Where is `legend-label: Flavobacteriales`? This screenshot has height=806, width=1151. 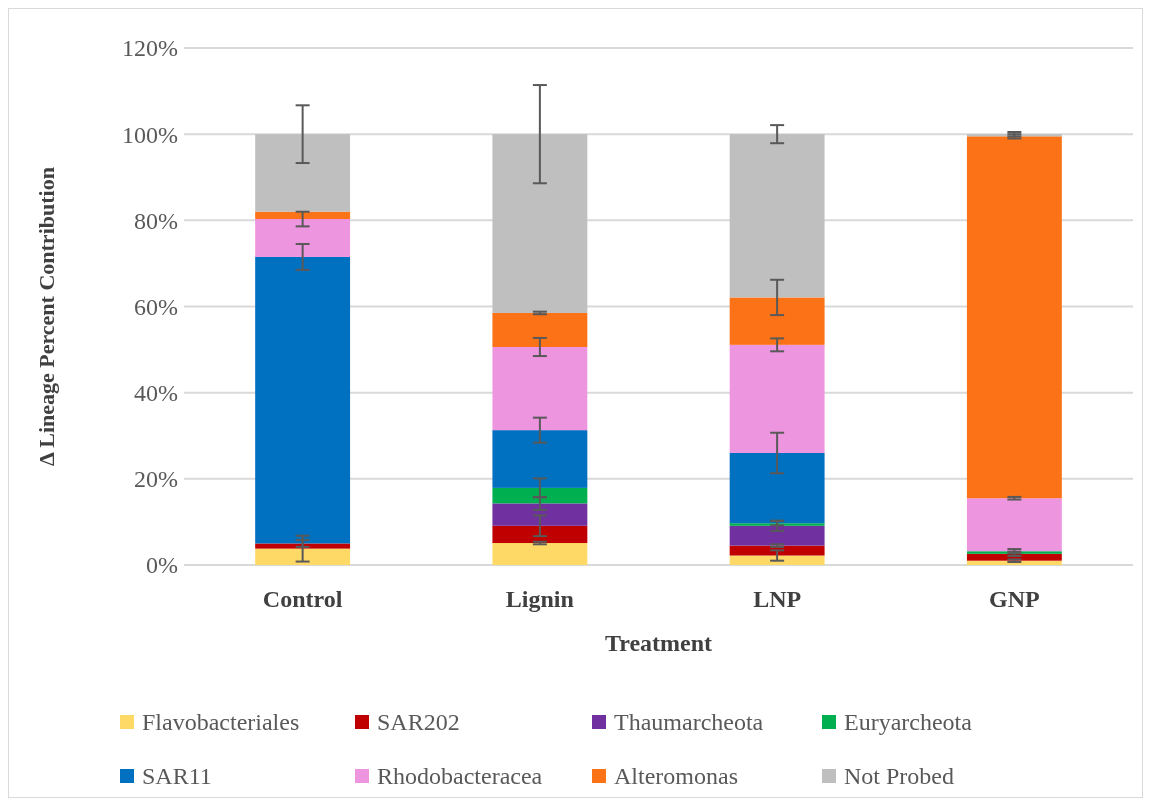 legend-label: Flavobacteriales is located at coordinates (221, 722).